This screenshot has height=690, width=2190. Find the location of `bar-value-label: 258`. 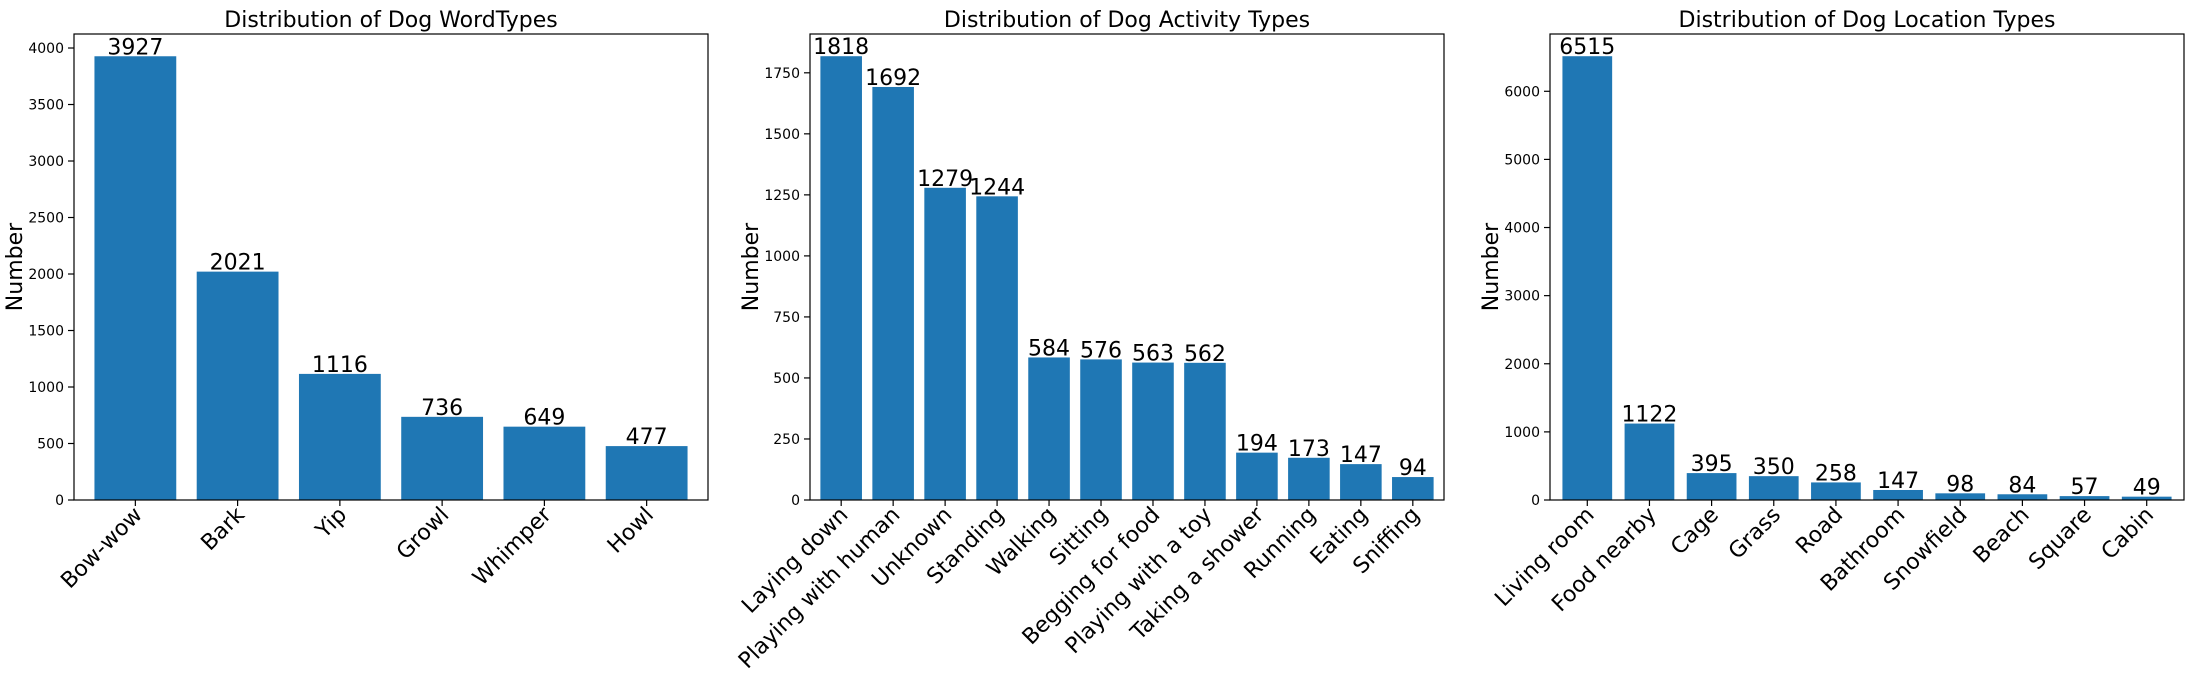

bar-value-label: 258 is located at coordinates (1836, 473).